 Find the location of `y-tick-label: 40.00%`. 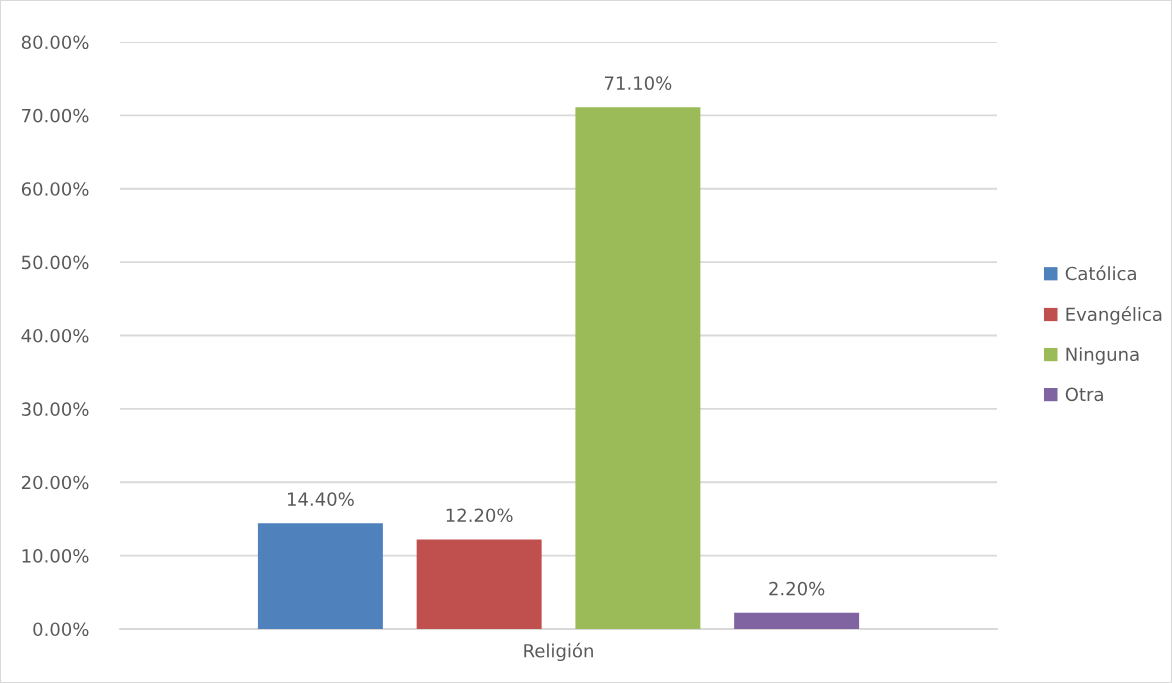

y-tick-label: 40.00% is located at coordinates (55, 335).